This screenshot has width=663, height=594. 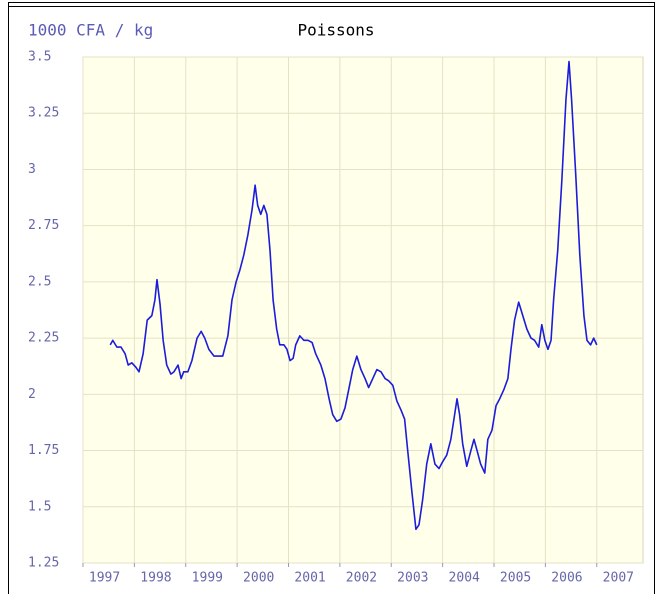 What do you see at coordinates (258, 578) in the screenshot?
I see `x-tick-label: 2000` at bounding box center [258, 578].